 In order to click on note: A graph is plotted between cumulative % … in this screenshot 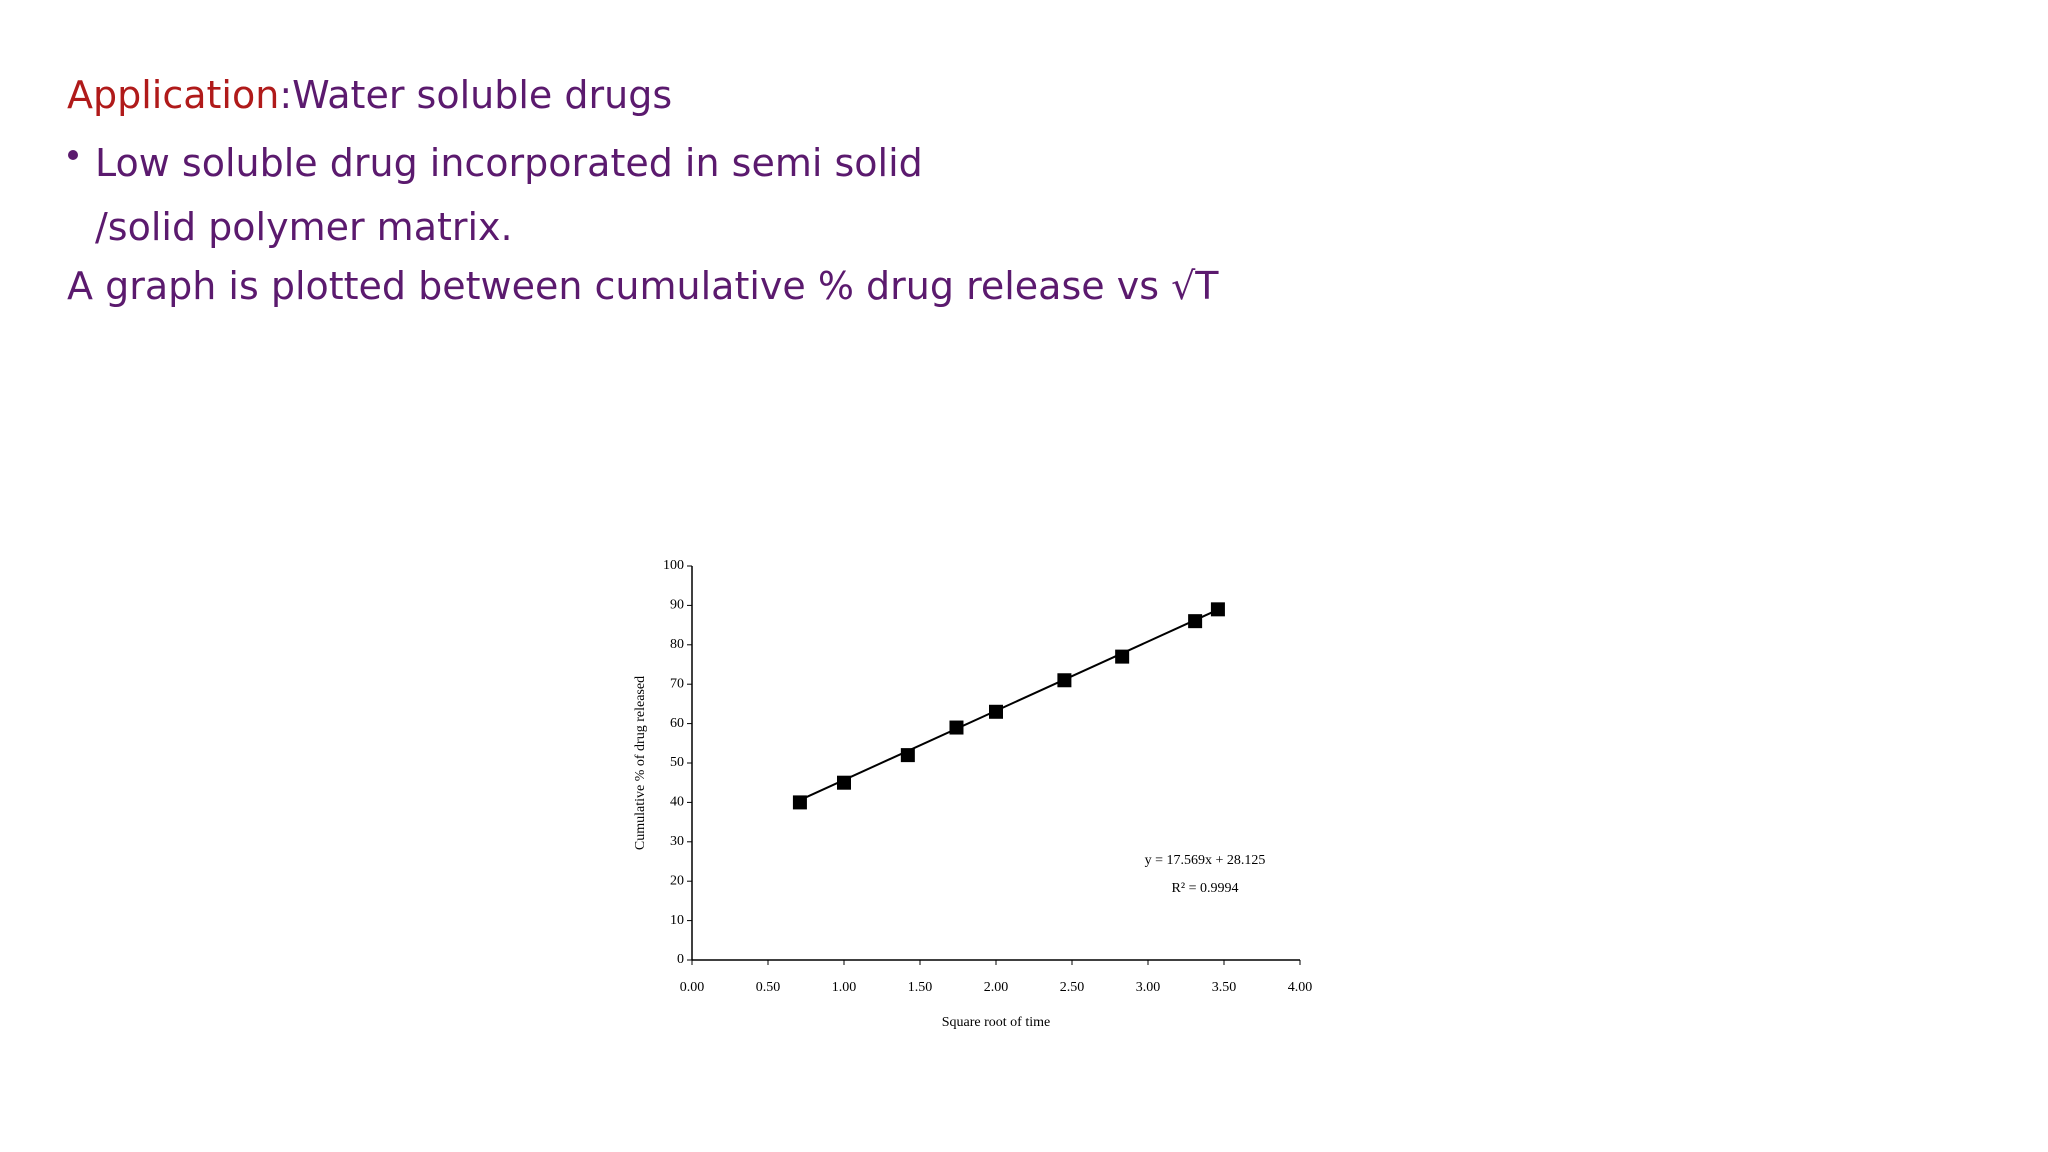, I will do `click(643, 286)`.